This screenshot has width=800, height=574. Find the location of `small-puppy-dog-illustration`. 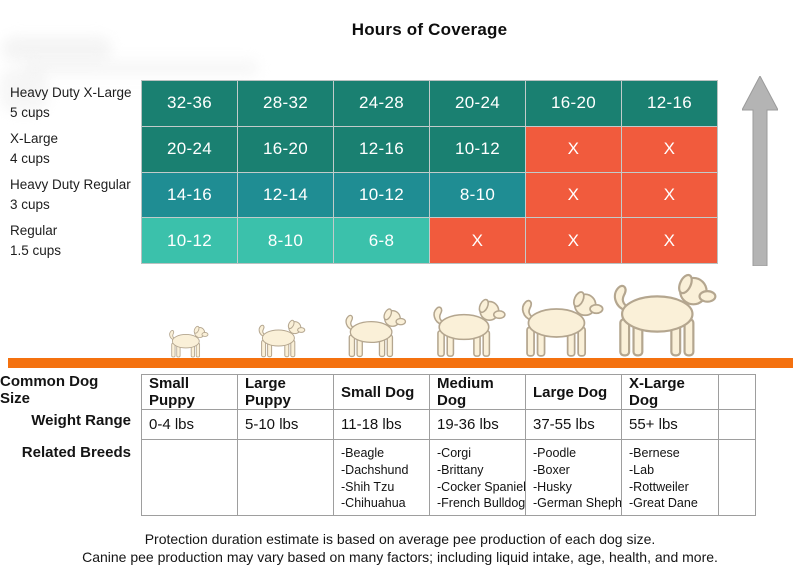

small-puppy-dog-illustration is located at coordinates (187, 311).